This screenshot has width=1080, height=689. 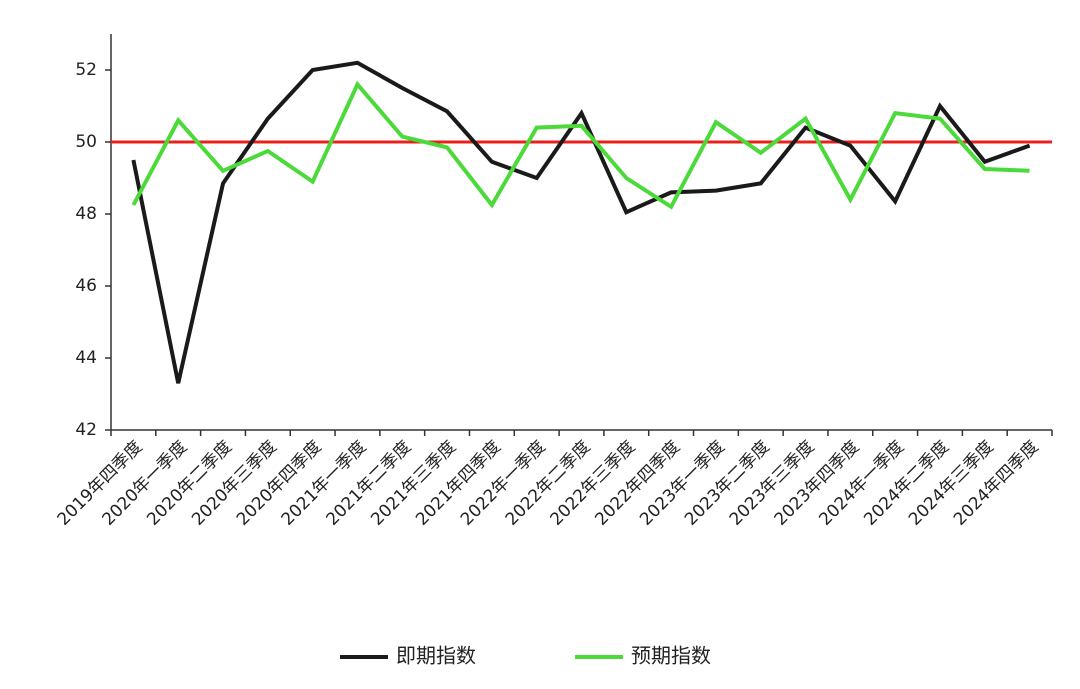 What do you see at coordinates (86, 358) in the screenshot?
I see `y-tick-label: 44` at bounding box center [86, 358].